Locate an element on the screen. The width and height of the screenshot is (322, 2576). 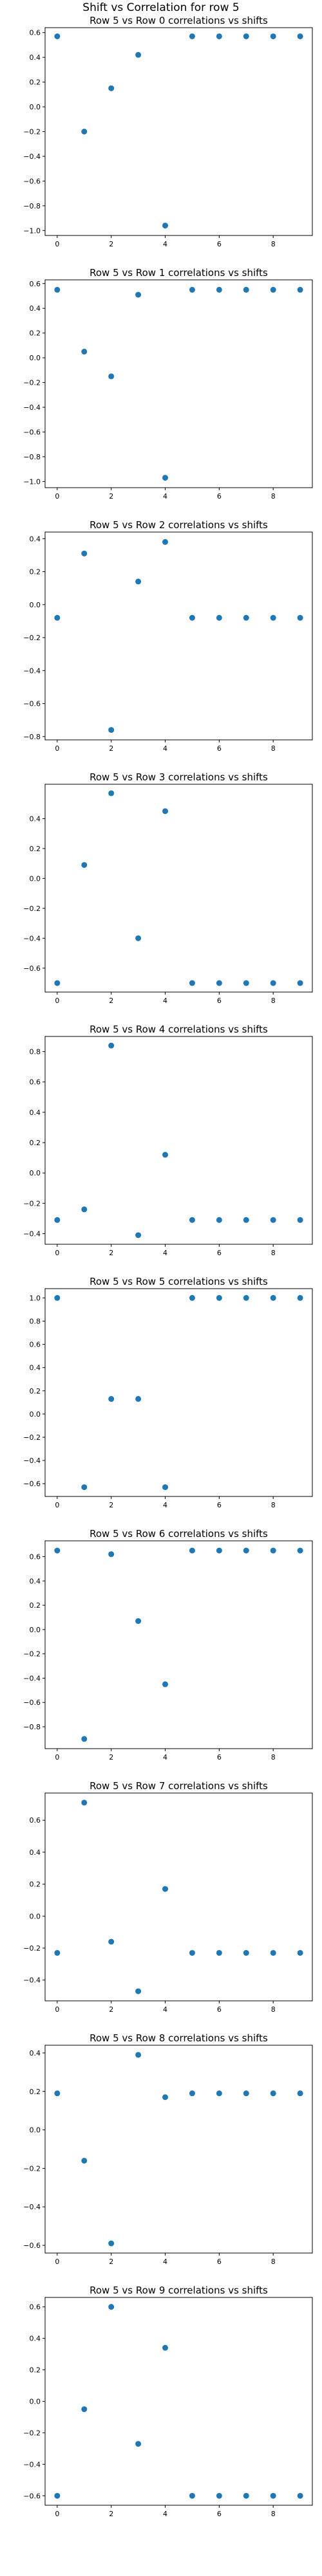
subplot-title: Row 5 vs Row 5 correlations vs shifts is located at coordinates (179, 1281).